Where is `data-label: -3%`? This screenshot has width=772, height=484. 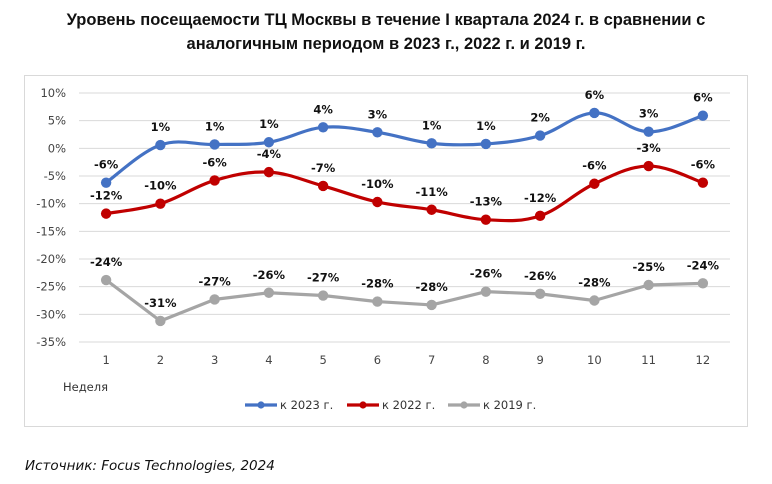
data-label: -3% is located at coordinates (648, 148).